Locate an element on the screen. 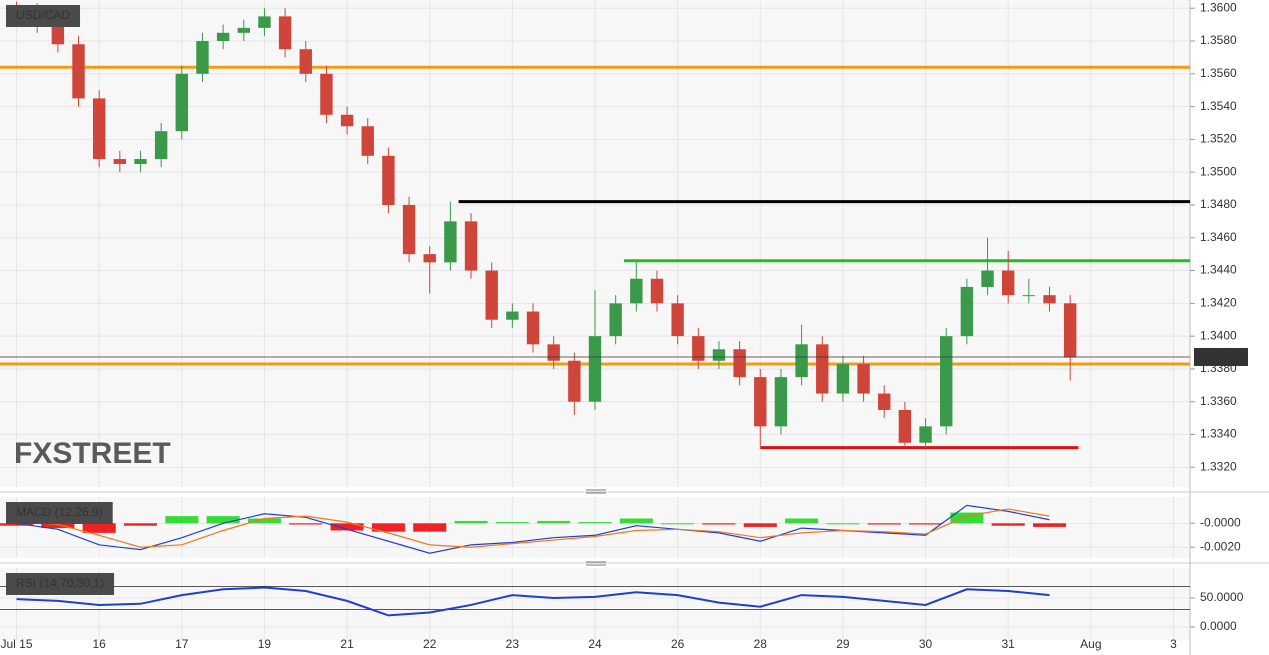 The height and width of the screenshot is (655, 1269). x-tick-label: 24 is located at coordinates (595, 644).